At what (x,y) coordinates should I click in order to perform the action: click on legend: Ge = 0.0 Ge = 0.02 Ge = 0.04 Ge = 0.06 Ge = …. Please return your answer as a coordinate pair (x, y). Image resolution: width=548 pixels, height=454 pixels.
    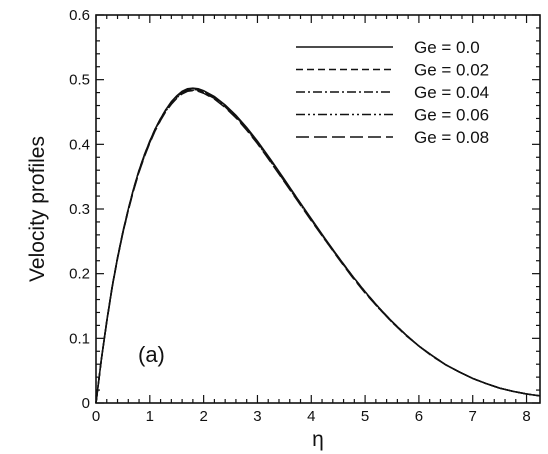
    Looking at the image, I should click on (392, 92).